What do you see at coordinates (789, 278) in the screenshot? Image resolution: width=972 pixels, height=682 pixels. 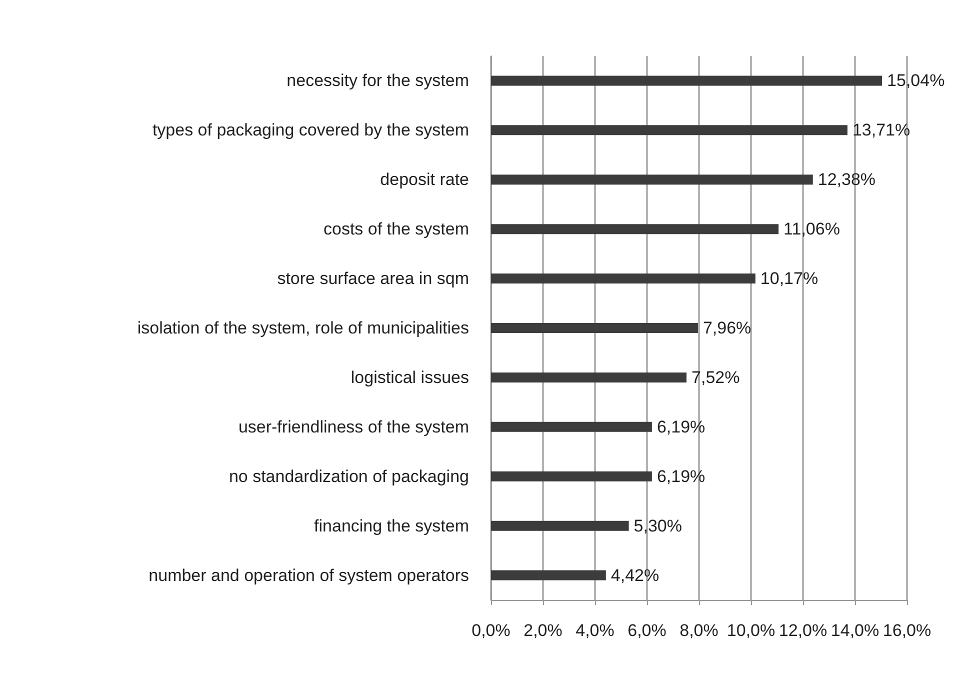 I see `data-label: 10,17%` at bounding box center [789, 278].